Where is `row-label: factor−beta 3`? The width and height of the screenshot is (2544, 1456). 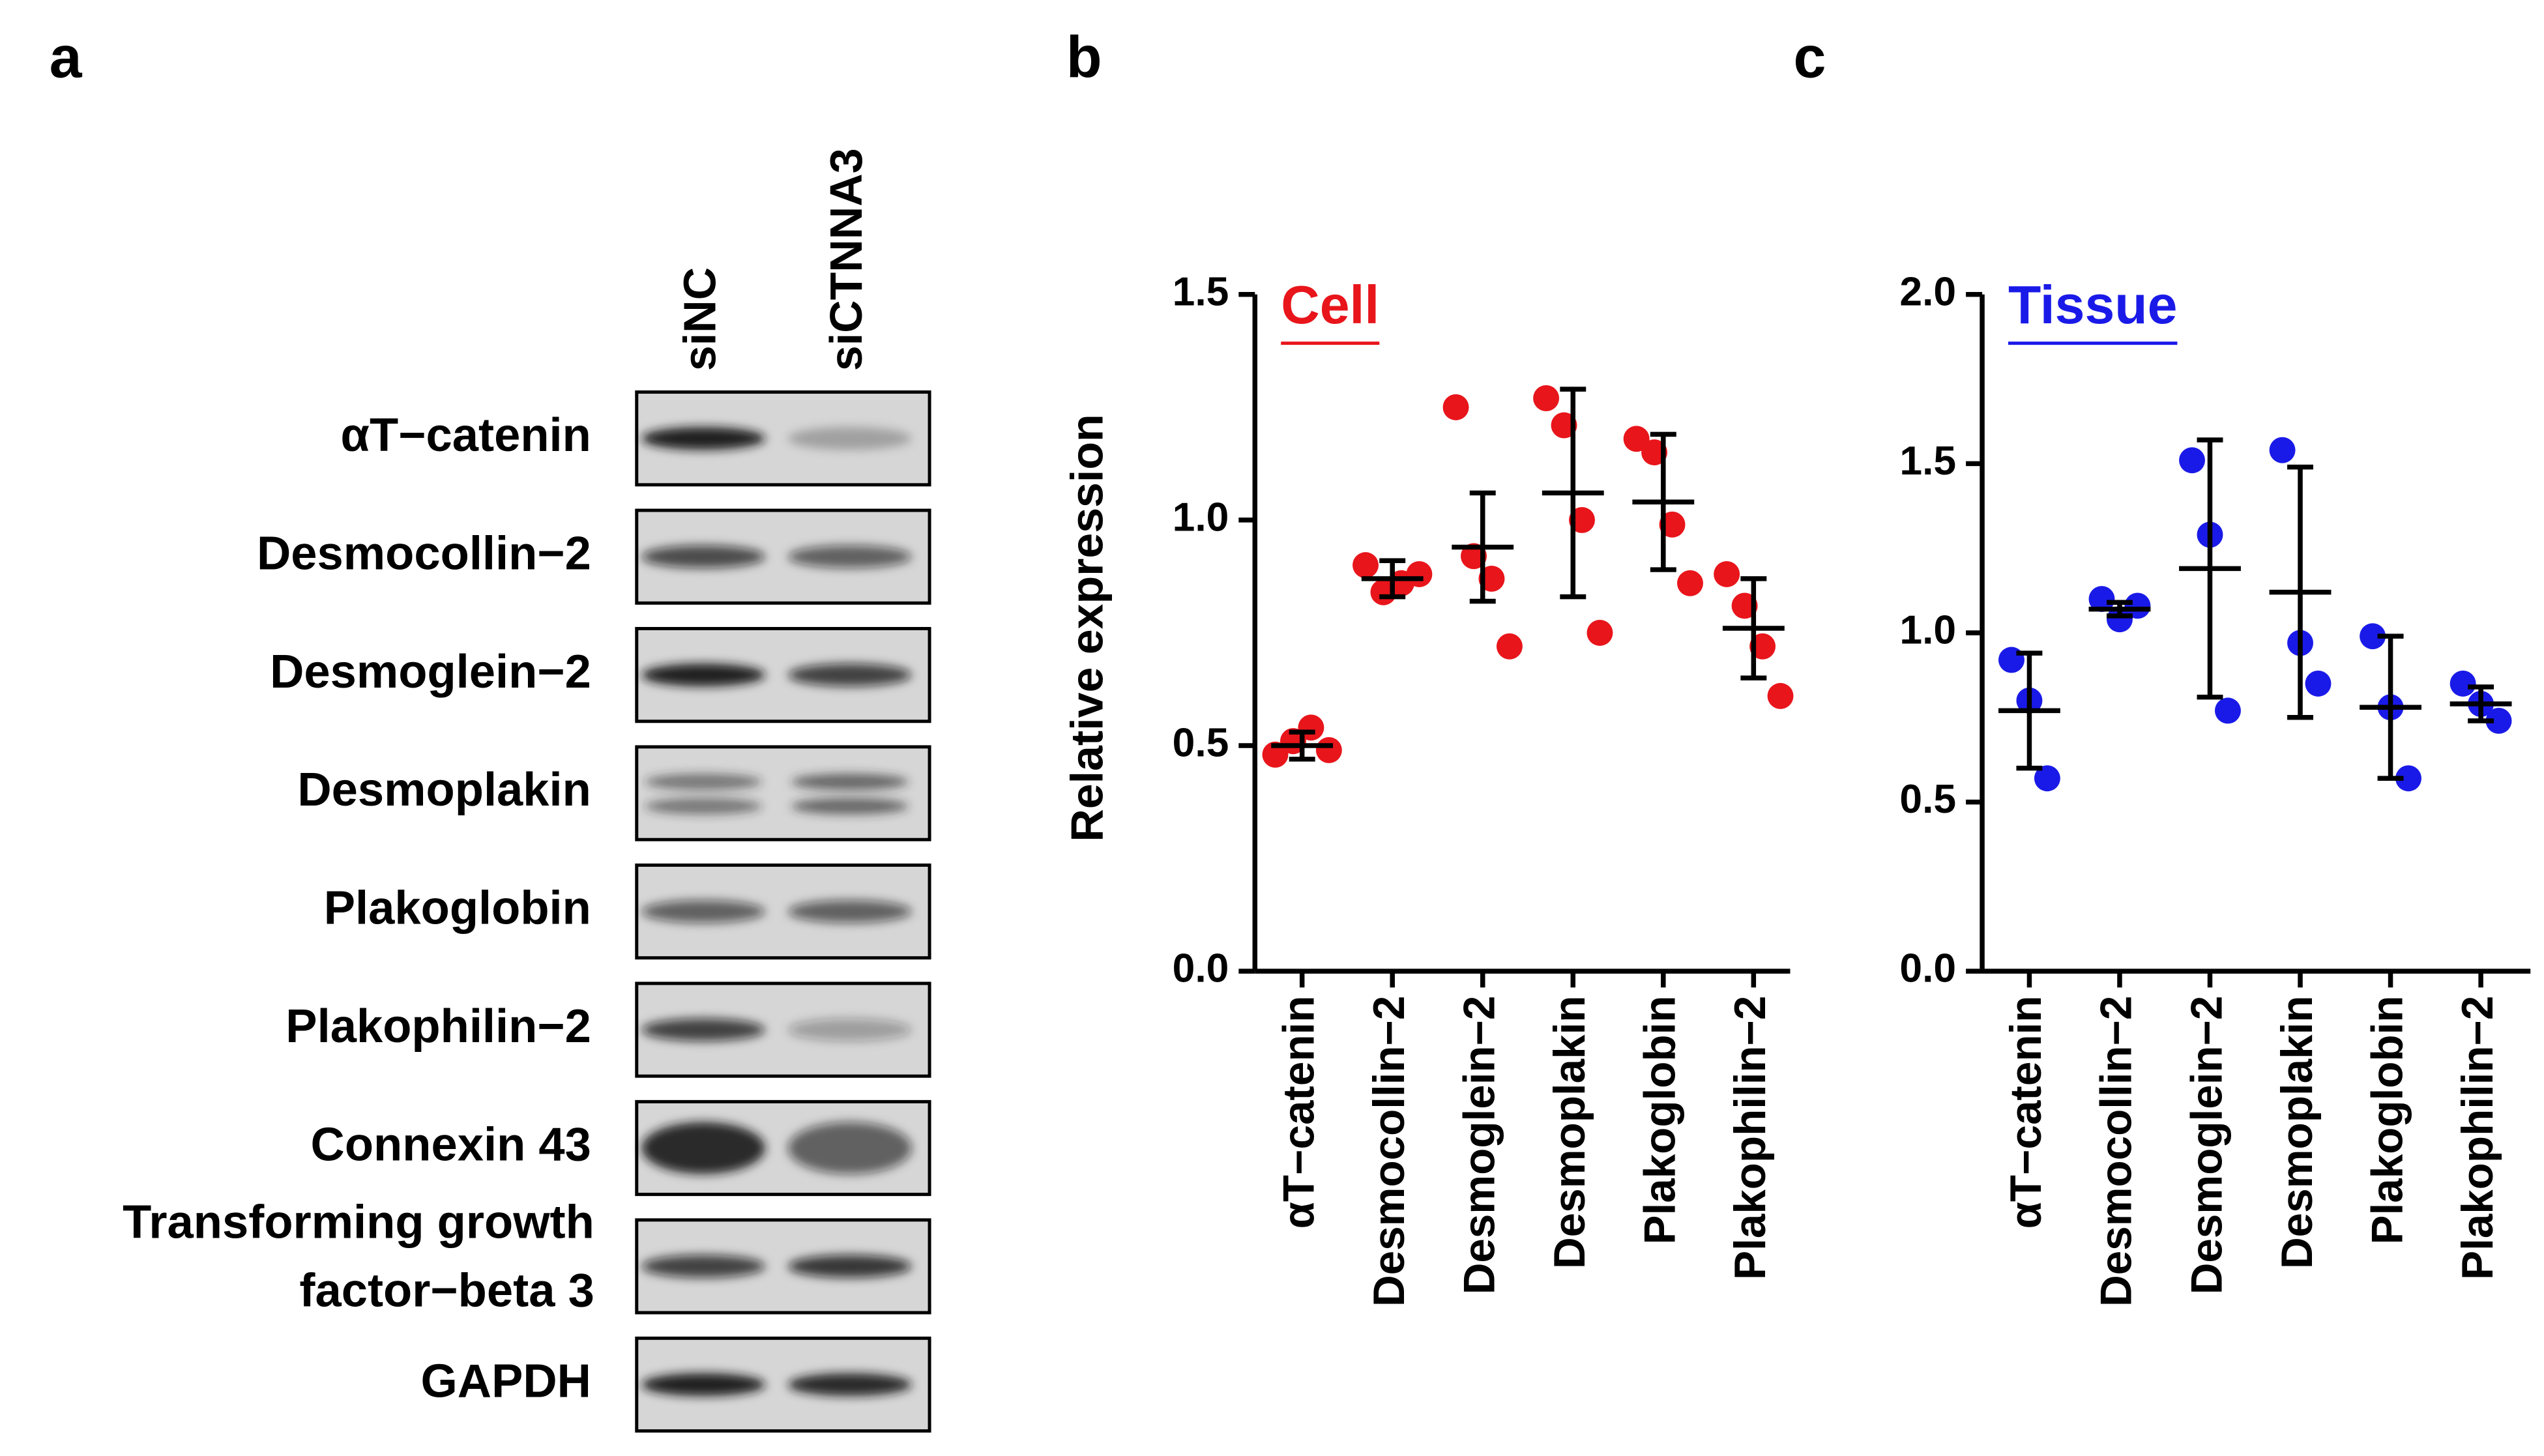 row-label: factor−beta 3 is located at coordinates (446, 1291).